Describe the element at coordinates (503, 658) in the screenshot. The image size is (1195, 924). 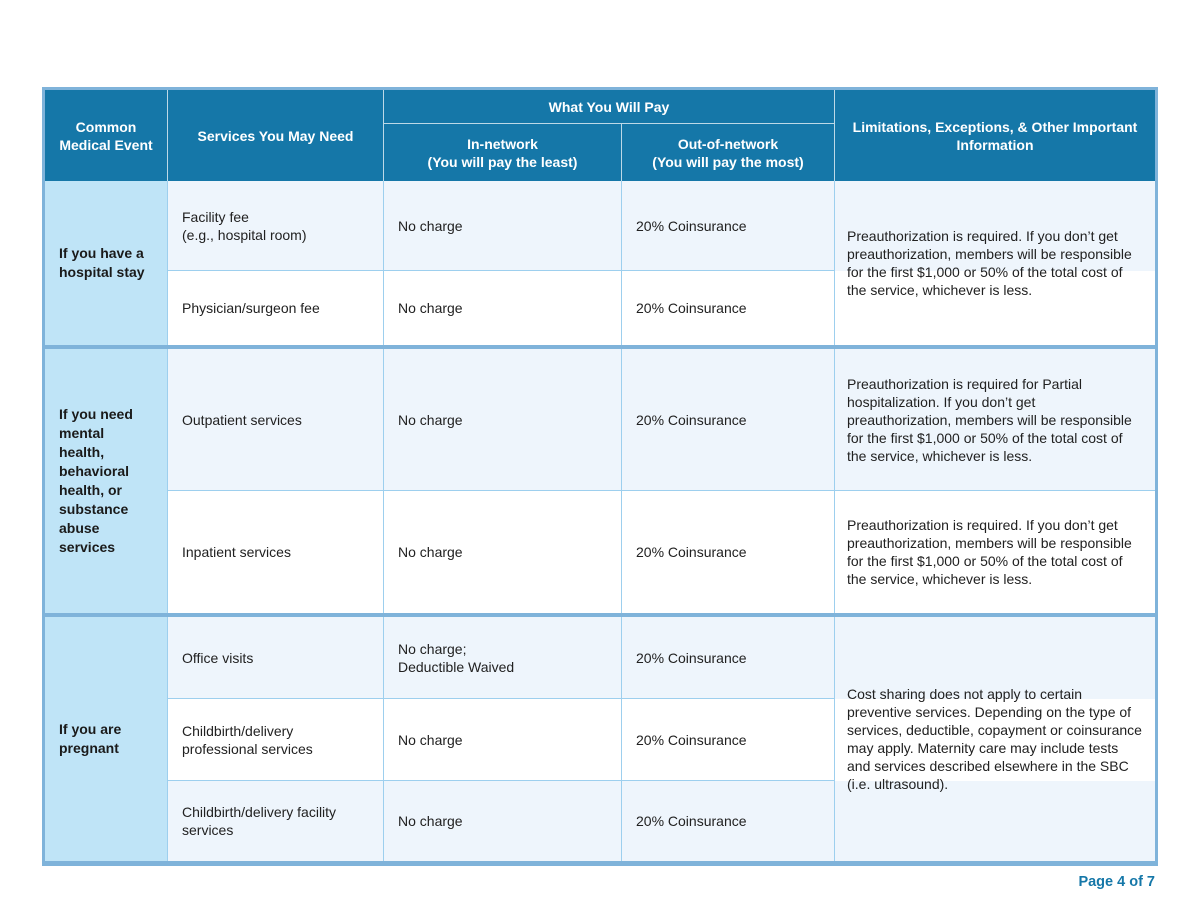
I see `in-network-office-visits: No charge; Deductible Waived` at that location.